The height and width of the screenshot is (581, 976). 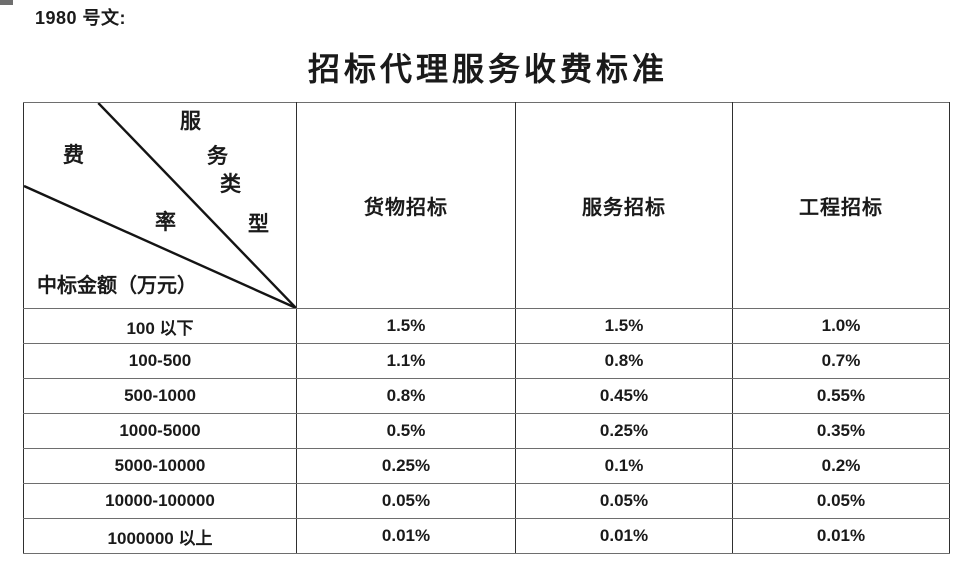 What do you see at coordinates (160, 431) in the screenshot?
I see `amount-range-cell: 1000-5000` at bounding box center [160, 431].